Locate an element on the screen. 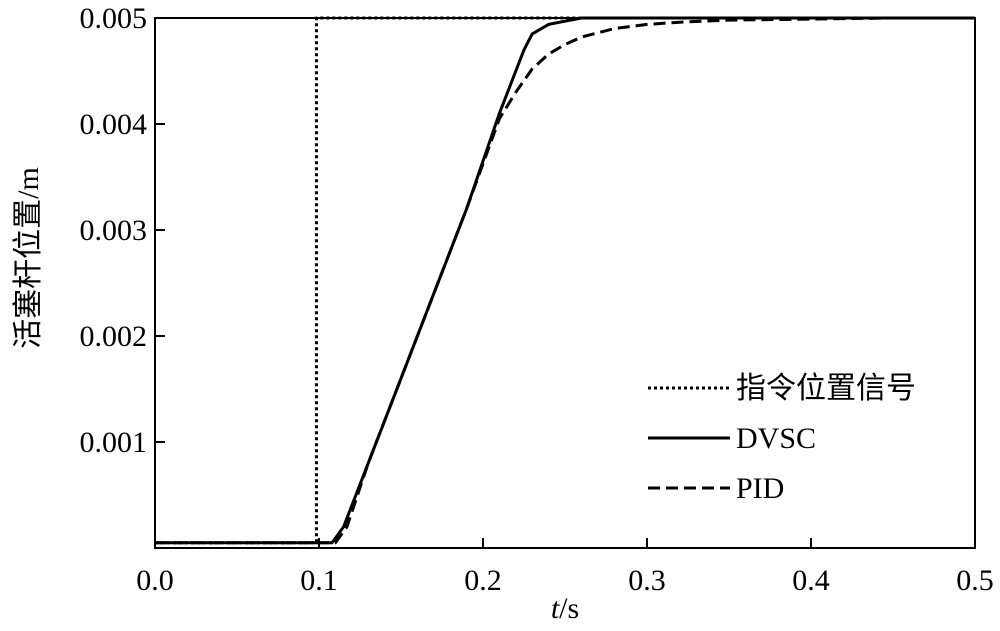 The height and width of the screenshot is (631, 1000). x-tick-label: 0.2 is located at coordinates (483, 580).